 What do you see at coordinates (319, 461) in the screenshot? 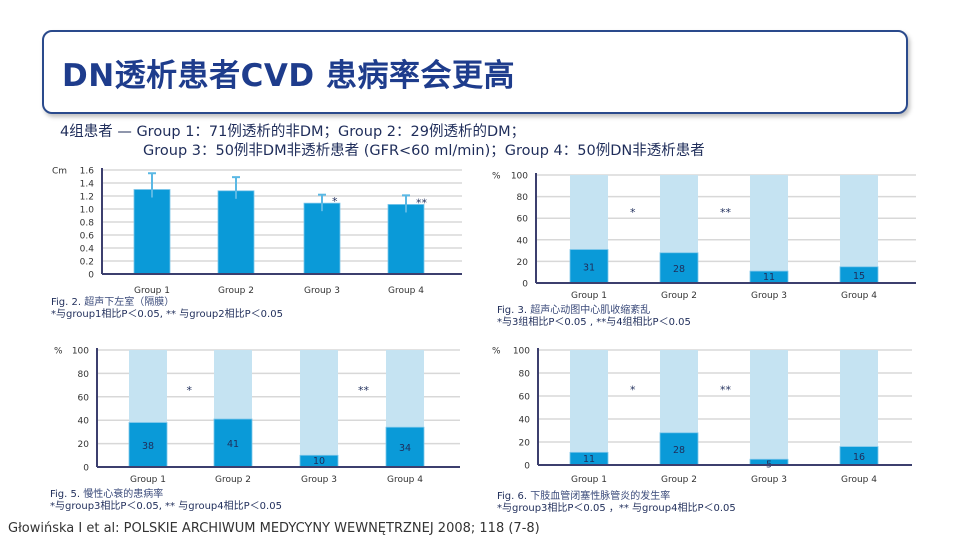
I see `data-label: 10` at bounding box center [319, 461].